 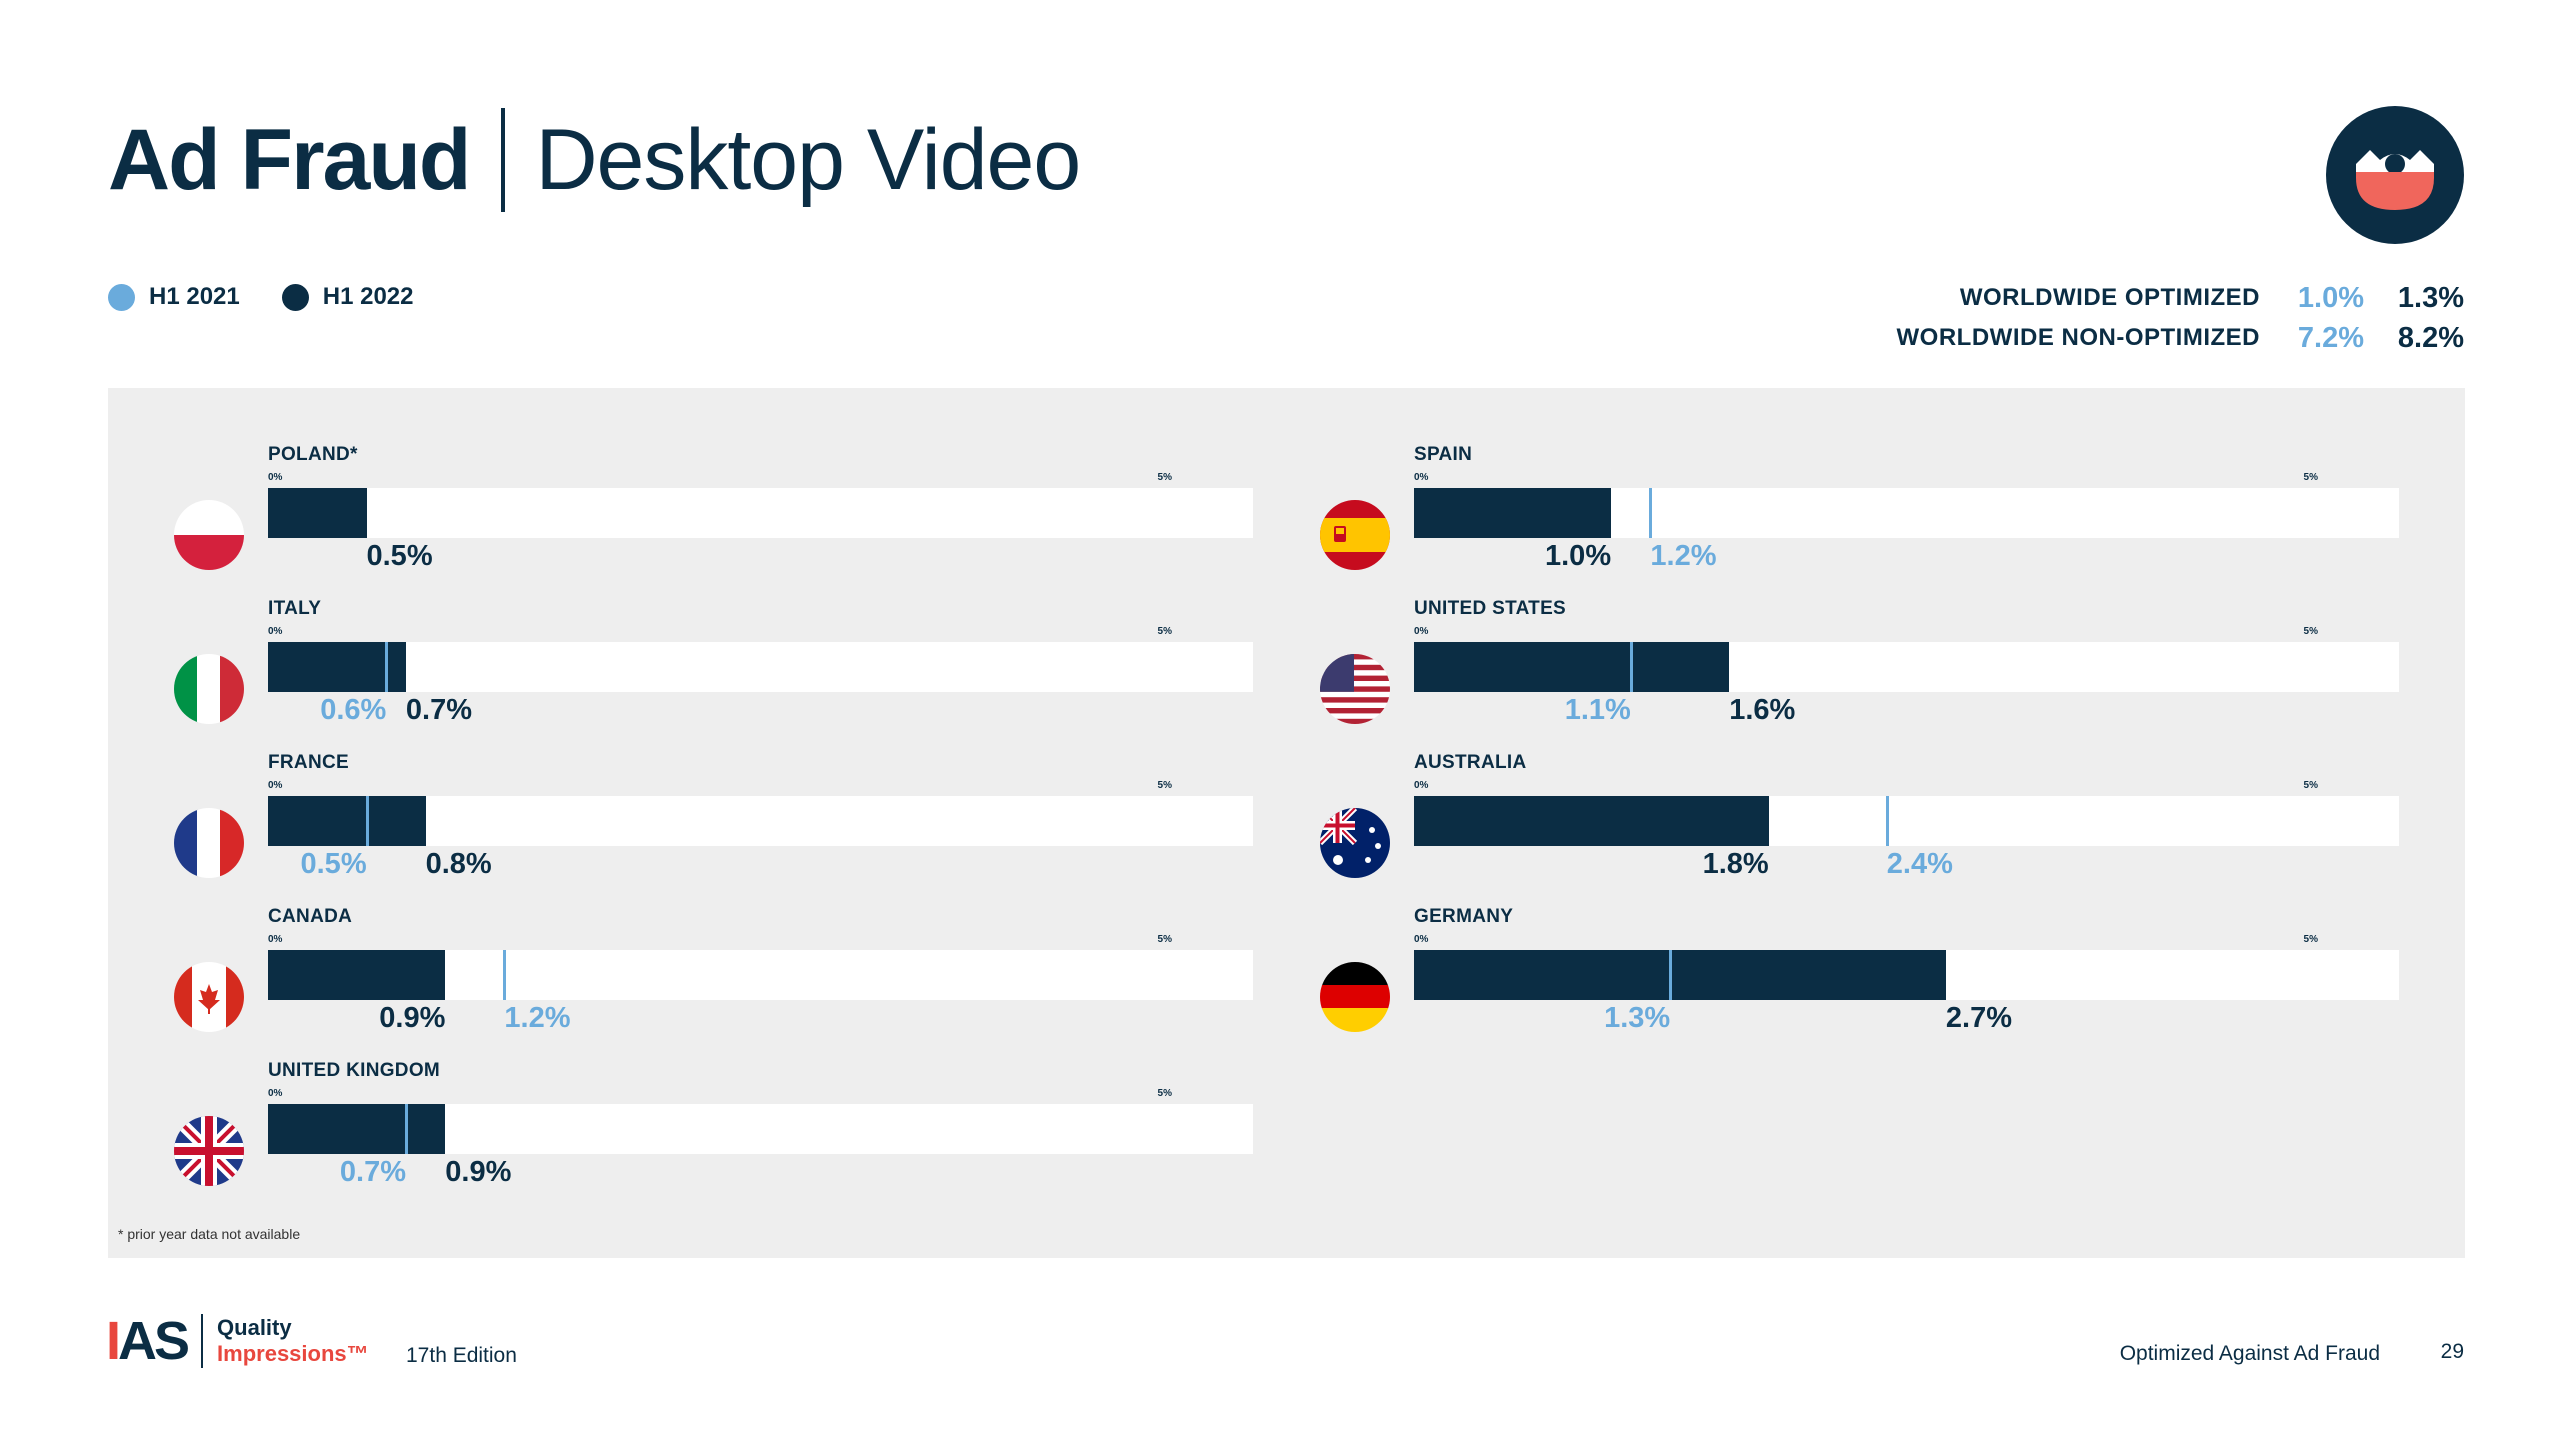 I want to click on page-number: 29, so click(x=2452, y=1351).